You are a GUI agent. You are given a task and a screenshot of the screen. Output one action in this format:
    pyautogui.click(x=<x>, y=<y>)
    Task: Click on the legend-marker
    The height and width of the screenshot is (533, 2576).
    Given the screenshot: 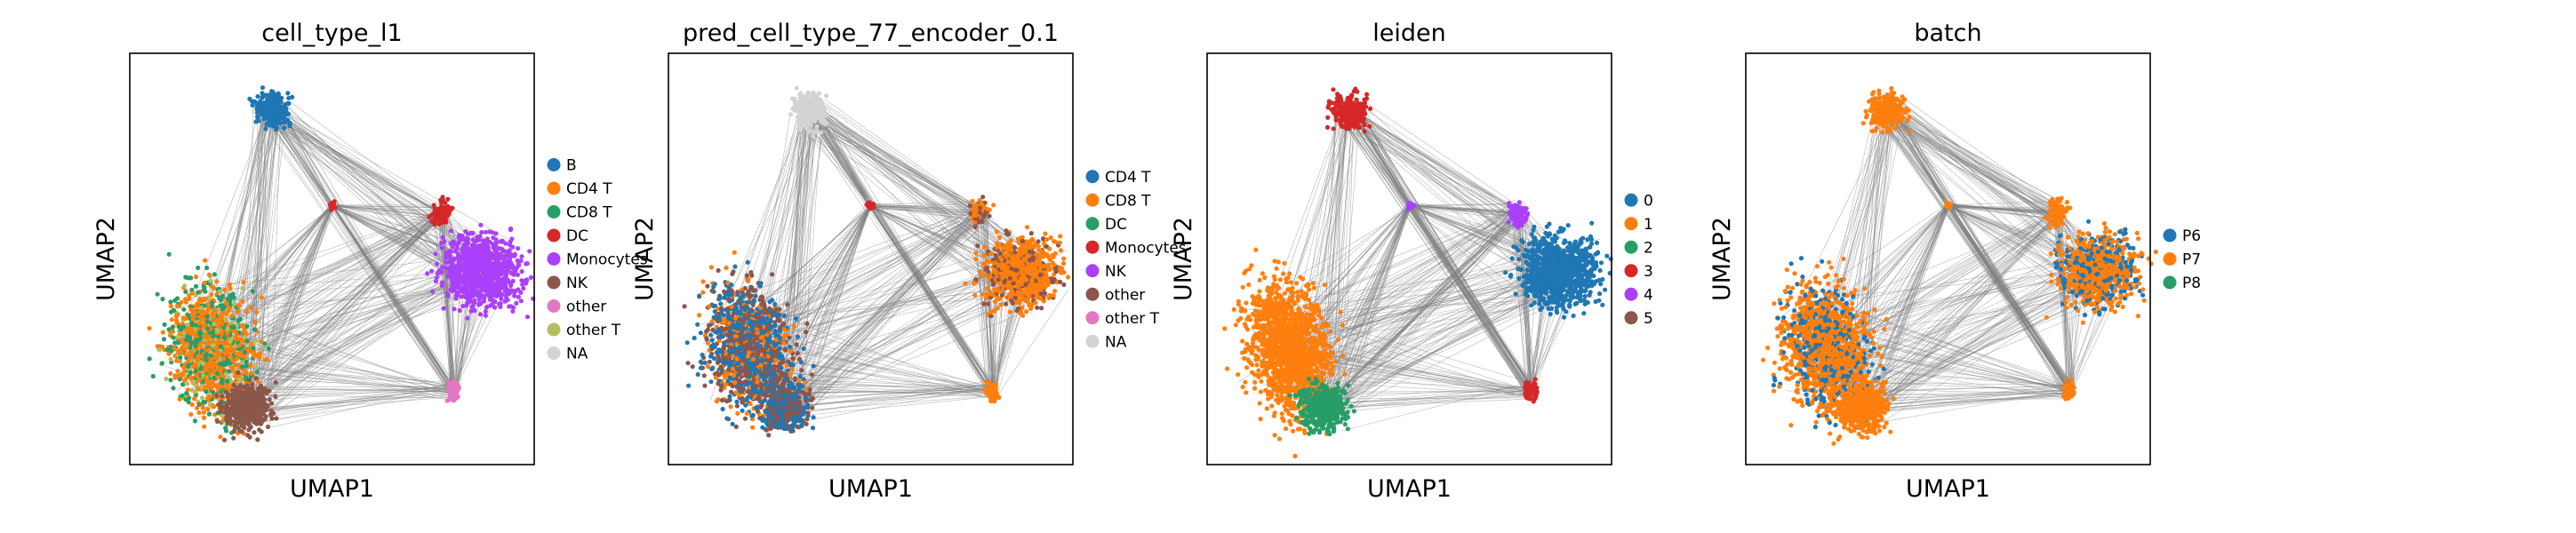 What is the action you would take?
    pyautogui.click(x=554, y=329)
    